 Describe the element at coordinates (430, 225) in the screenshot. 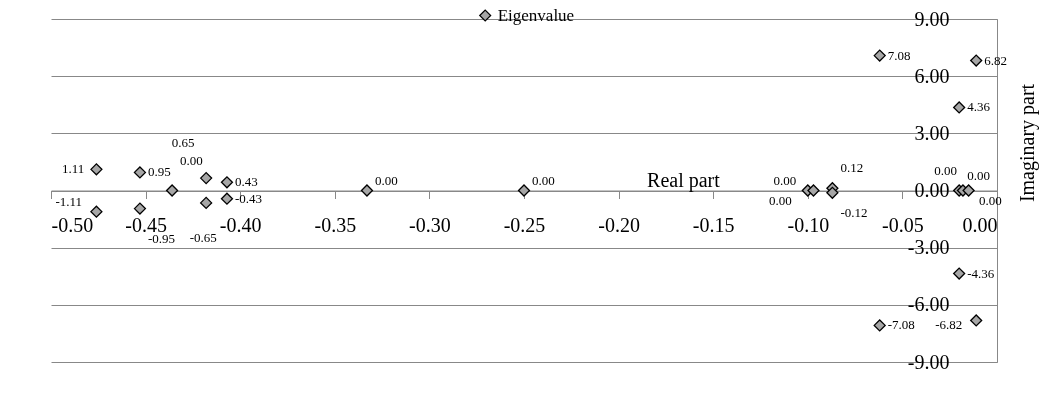

I see `x-tick-label: -0.30` at that location.